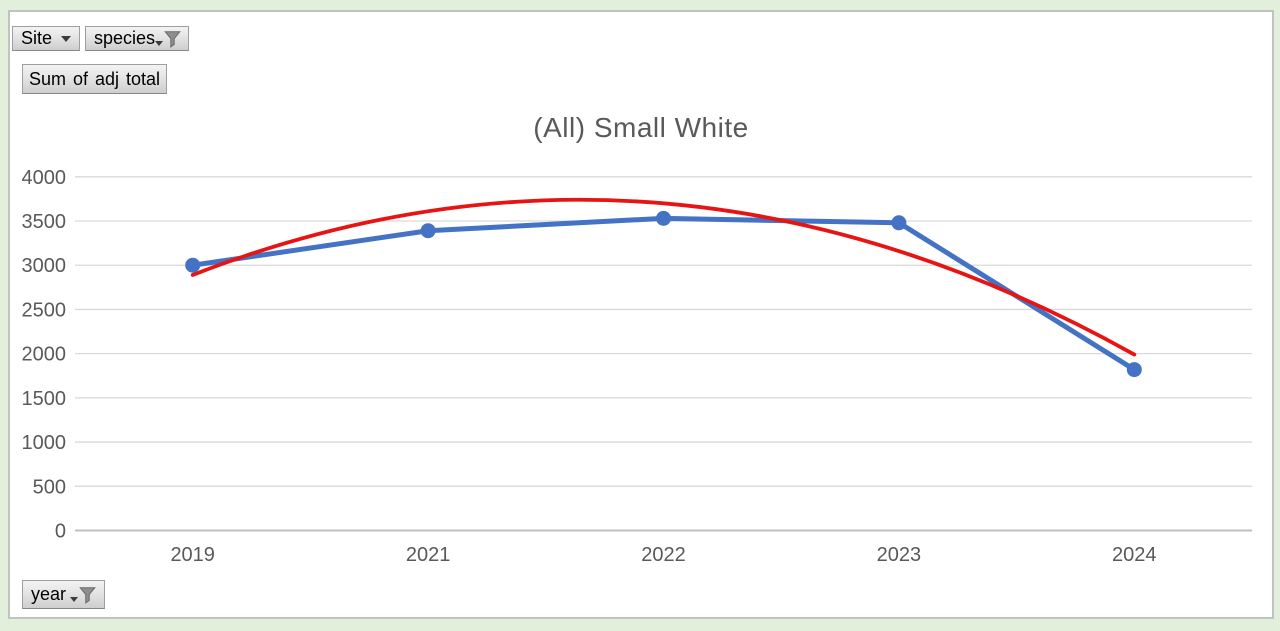 This screenshot has height=631, width=1280. I want to click on species-button-label: species, so click(125, 38).